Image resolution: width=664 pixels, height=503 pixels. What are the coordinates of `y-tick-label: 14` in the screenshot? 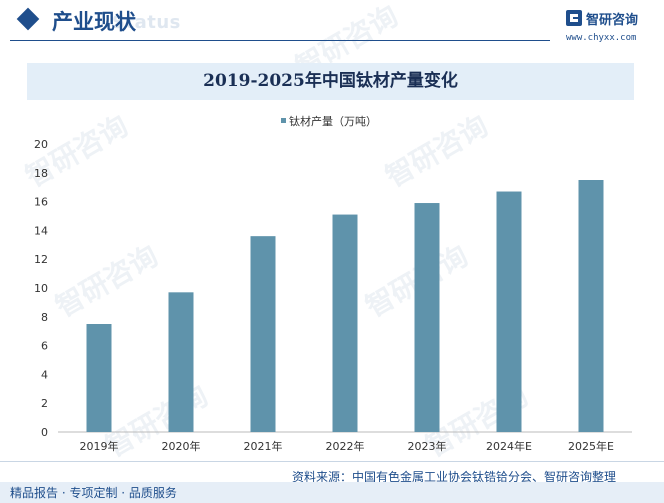 It's located at (41, 230).